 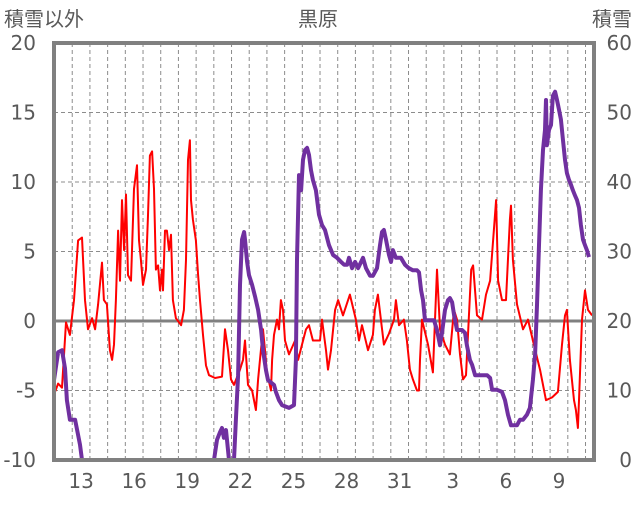 What do you see at coordinates (619, 321) in the screenshot?
I see `right-tick-label: 20` at bounding box center [619, 321].